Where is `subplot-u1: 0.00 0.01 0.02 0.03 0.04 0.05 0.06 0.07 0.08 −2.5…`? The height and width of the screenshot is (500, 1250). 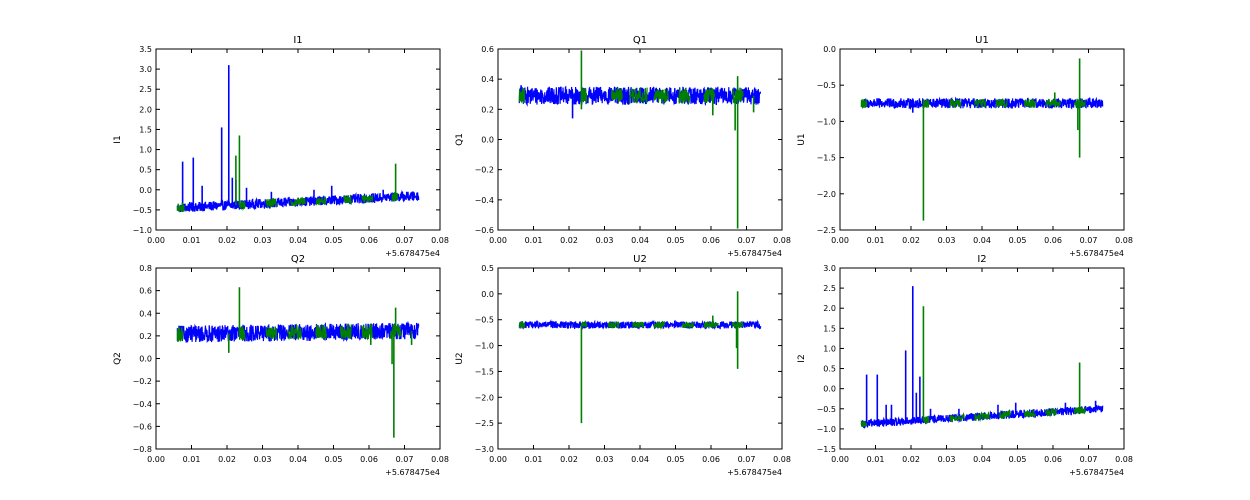 subplot-u1: 0.00 0.01 0.02 0.03 0.04 0.05 0.06 0.07 0.08 −2.5… is located at coordinates (965, 146).